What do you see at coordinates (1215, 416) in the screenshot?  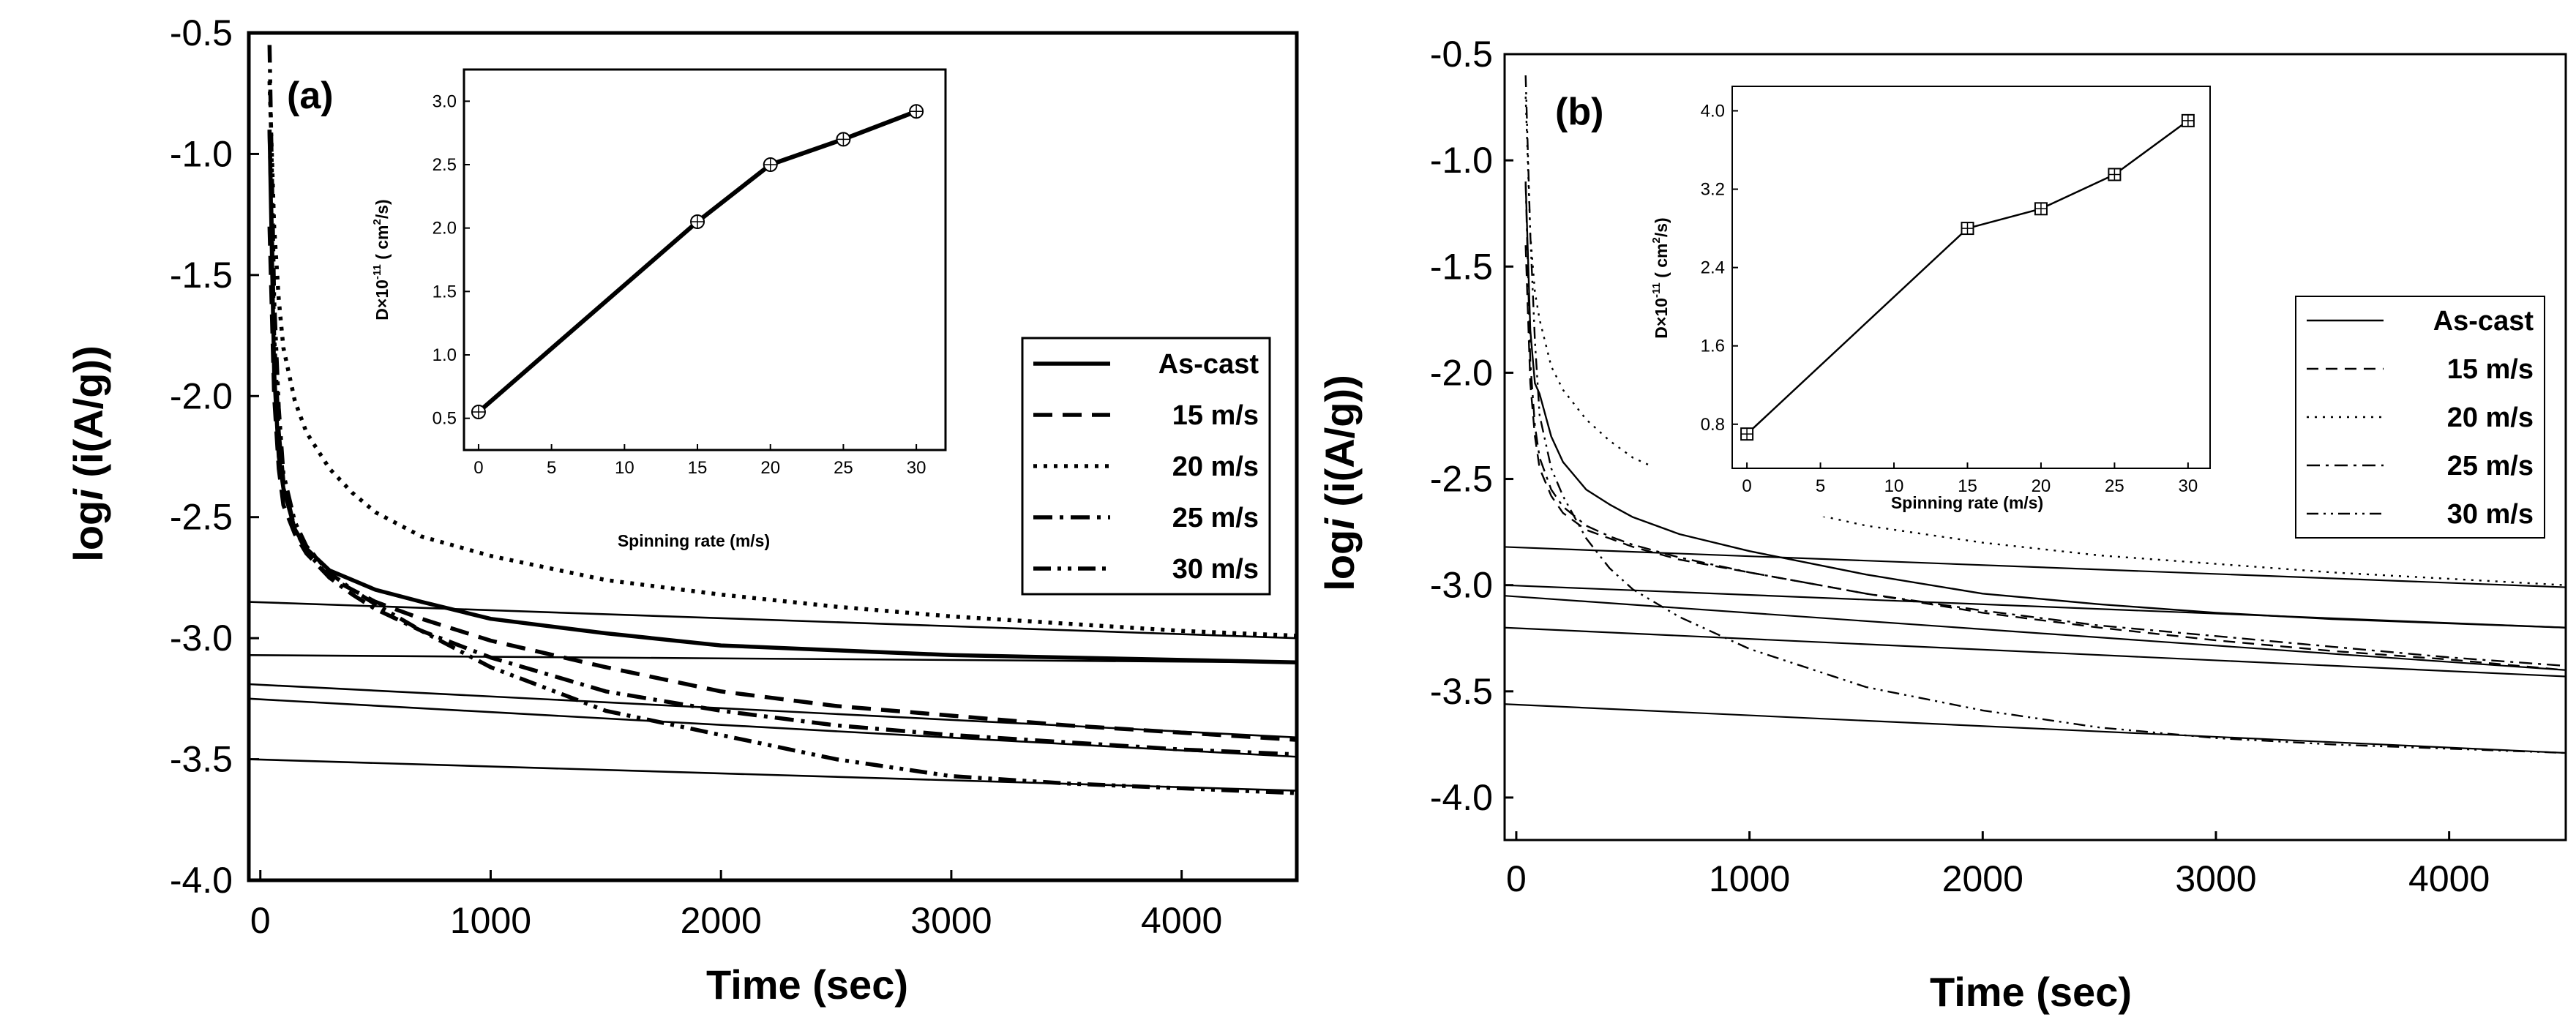 I see `legend-label-15-m-s: 15 m/s` at bounding box center [1215, 416].